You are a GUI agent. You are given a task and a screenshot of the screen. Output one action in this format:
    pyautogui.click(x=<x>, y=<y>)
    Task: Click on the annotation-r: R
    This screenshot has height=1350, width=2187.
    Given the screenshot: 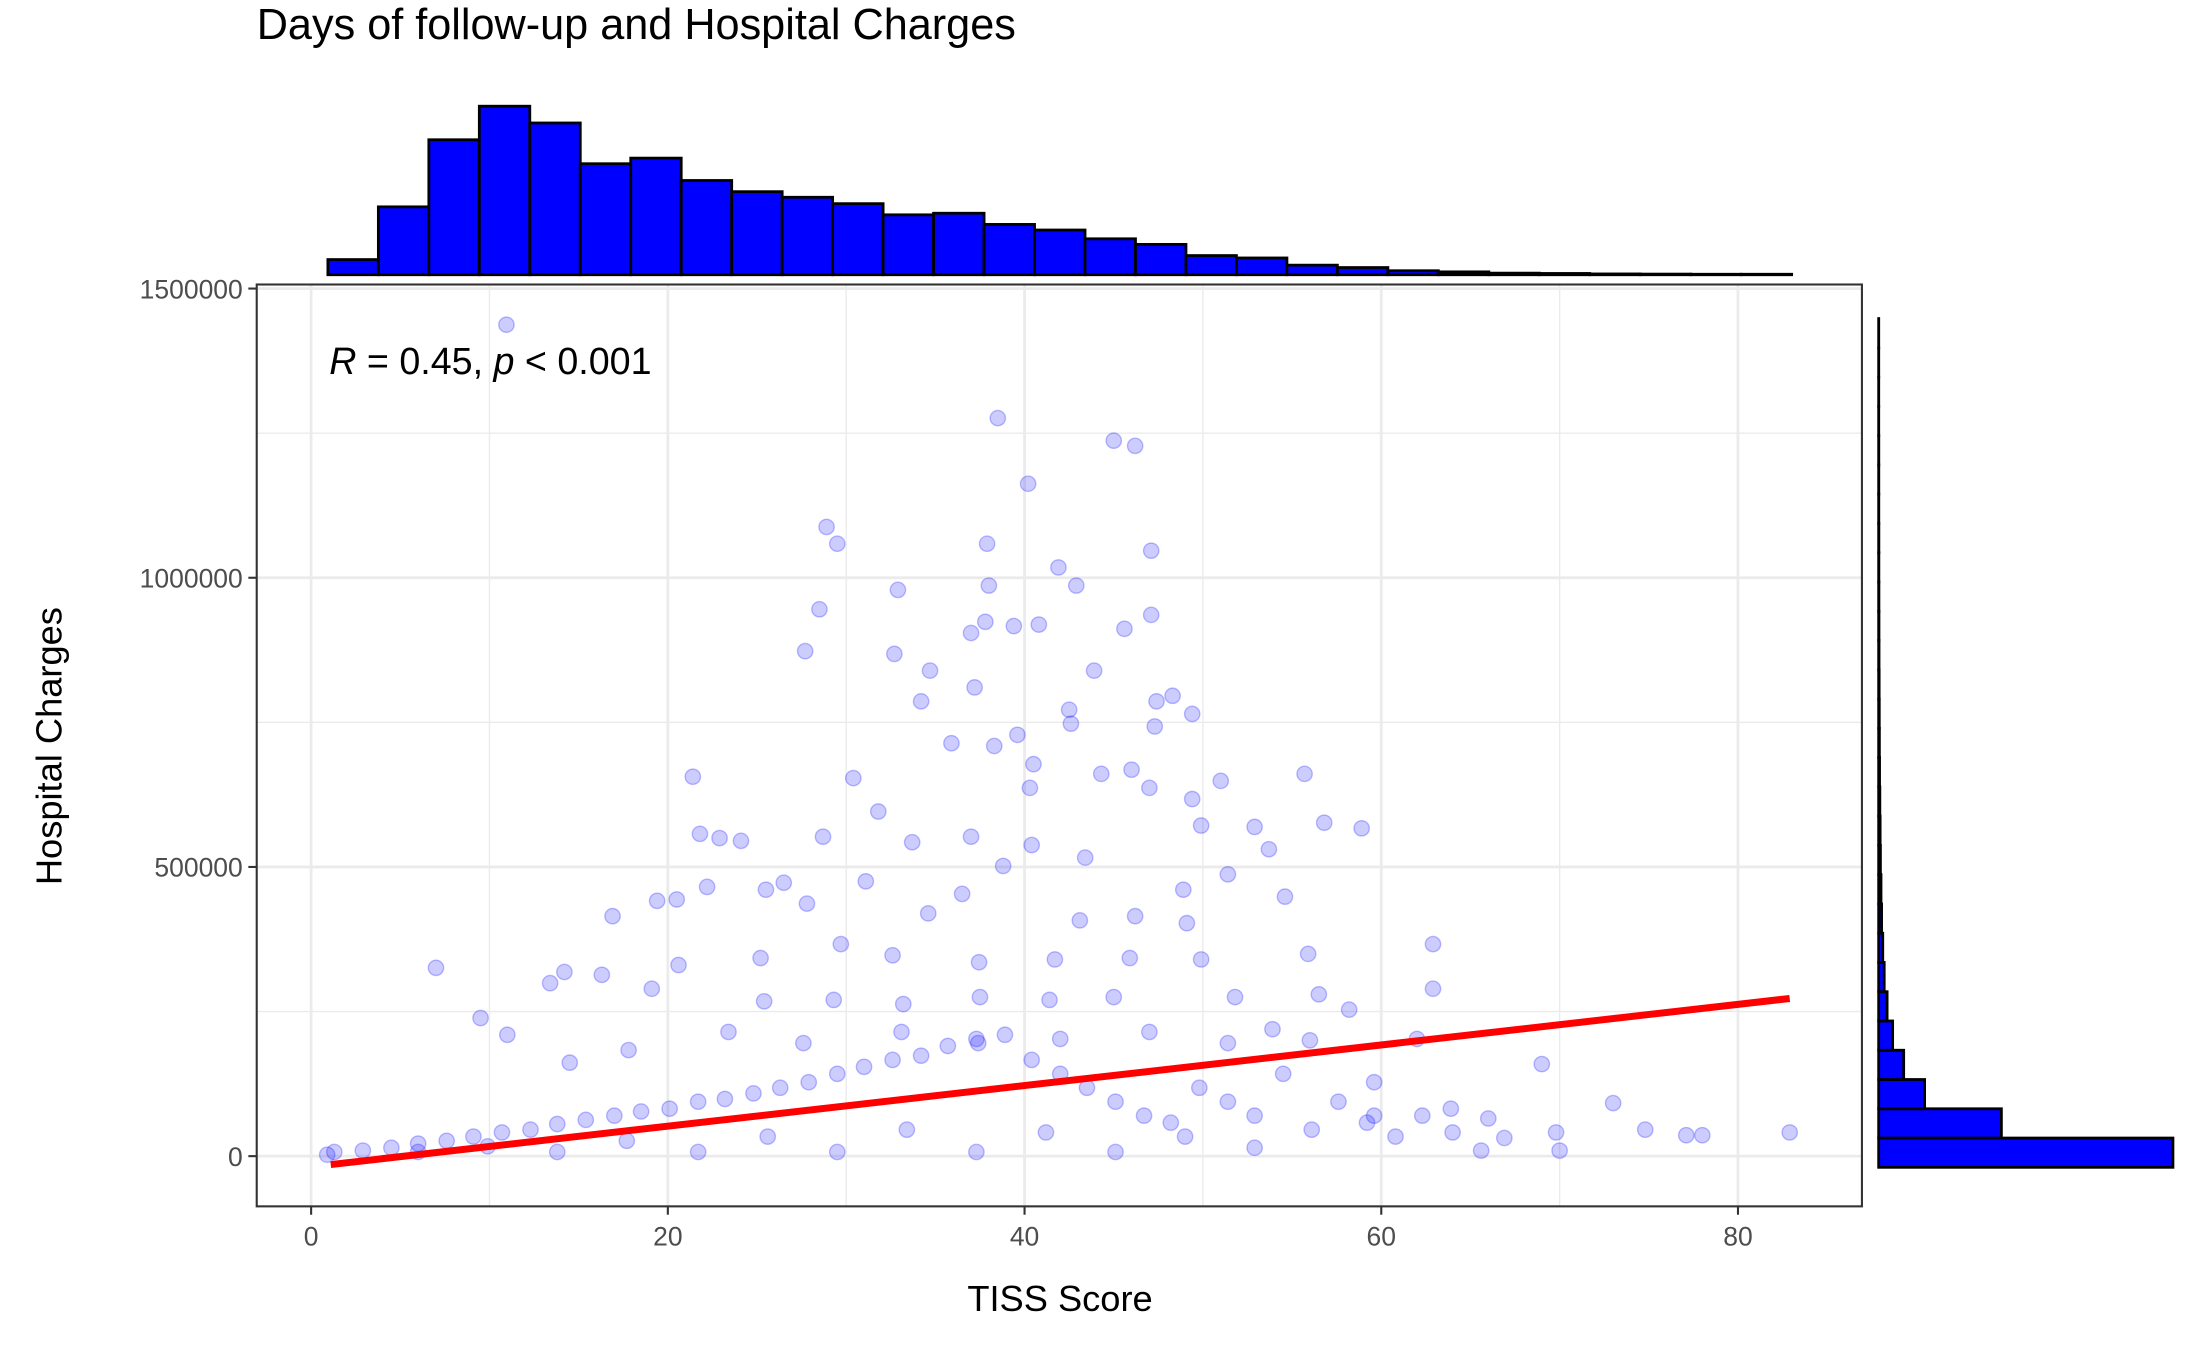 What is the action you would take?
    pyautogui.click(x=342, y=361)
    